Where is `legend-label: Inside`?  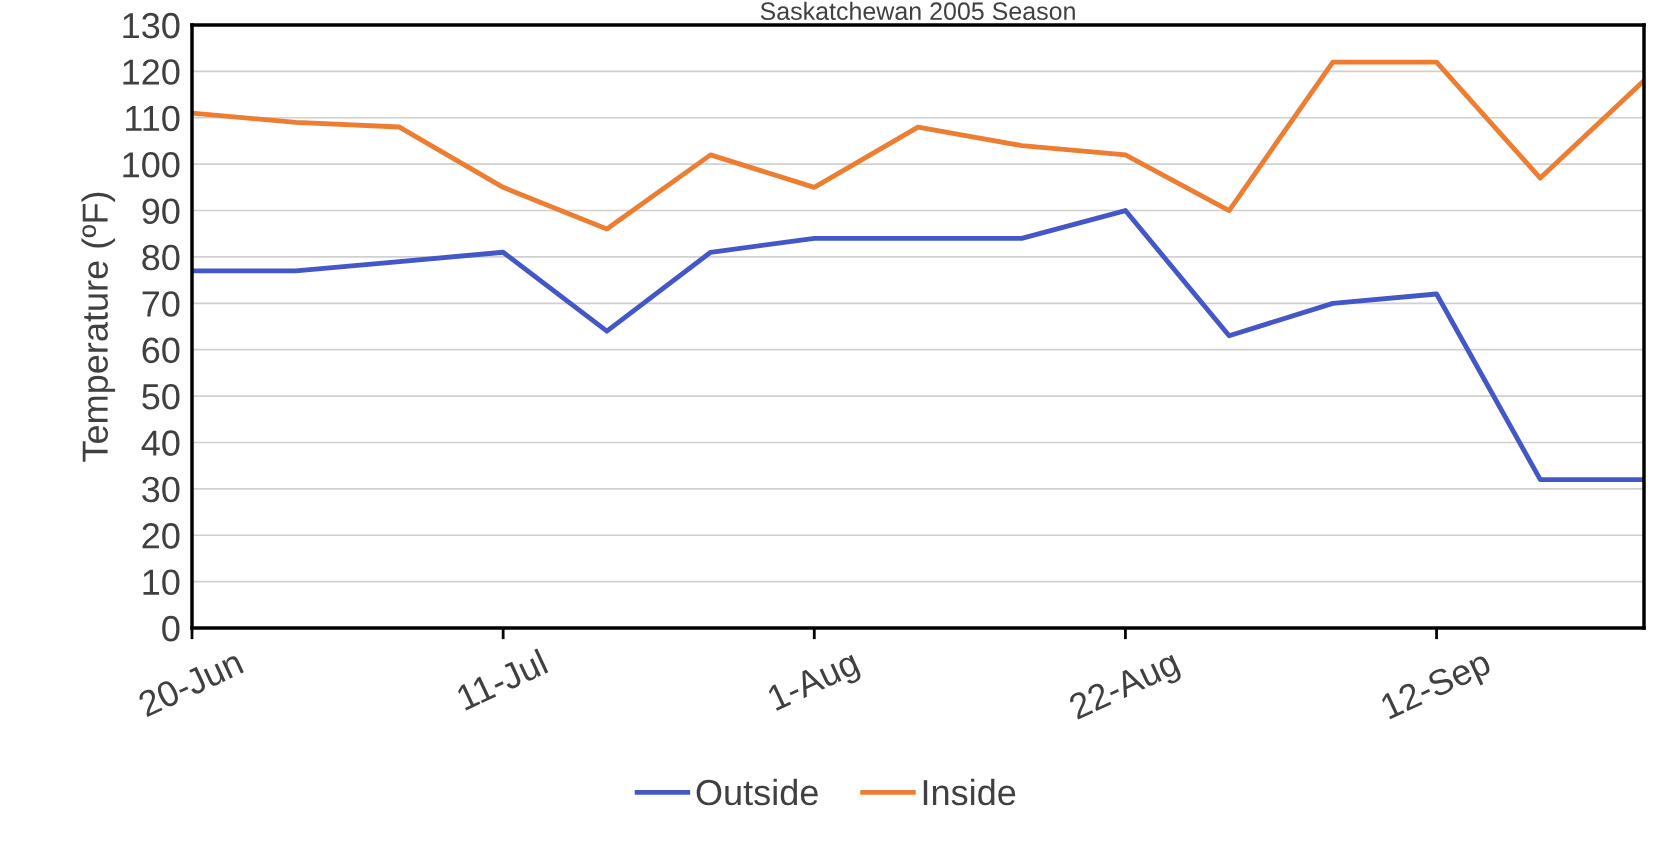
legend-label: Inside is located at coordinates (969, 792).